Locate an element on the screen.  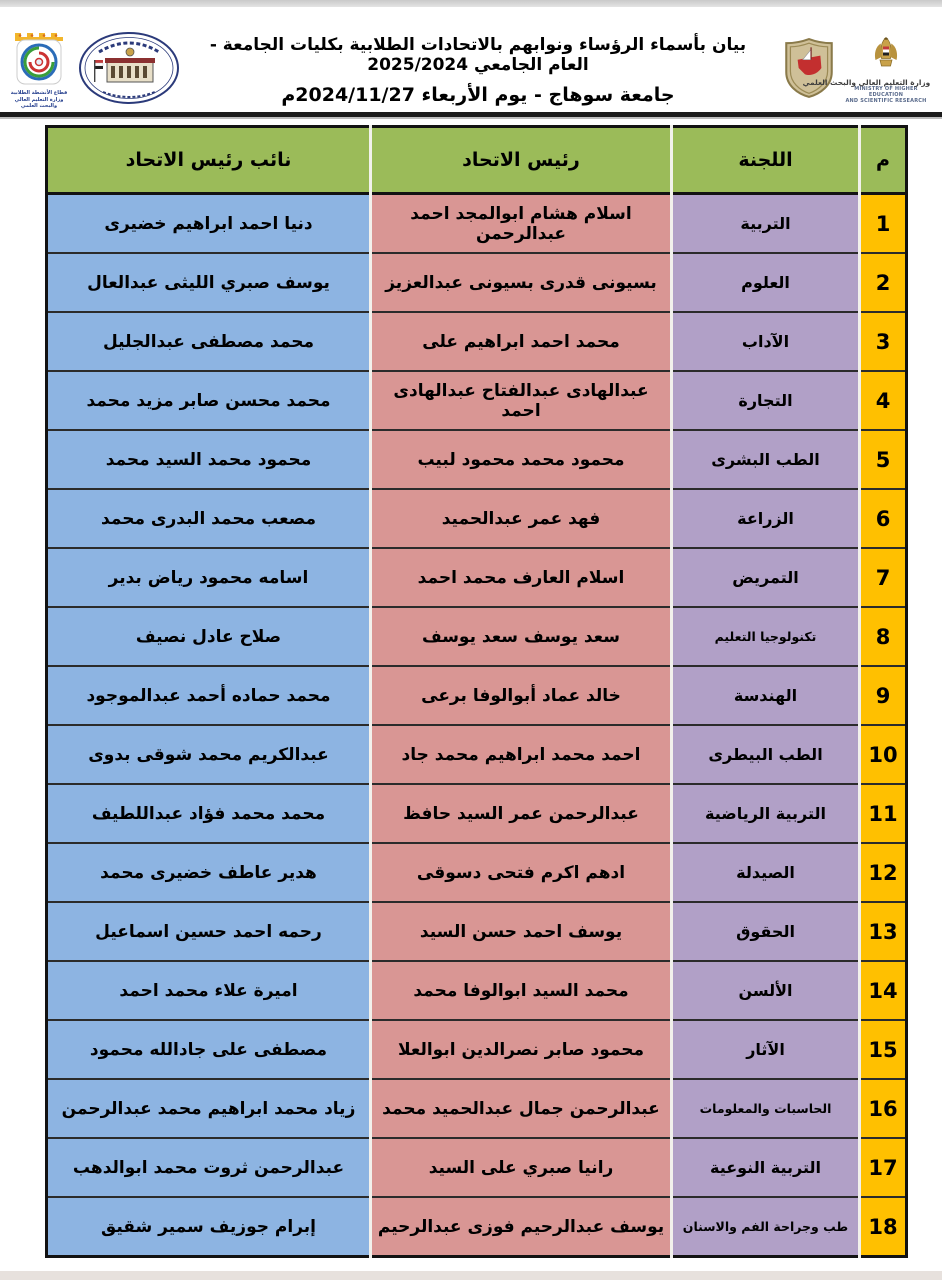
cell-president-name: محمود صابر نصرالدين ابوالعلا is located at coordinates (520, 1049).